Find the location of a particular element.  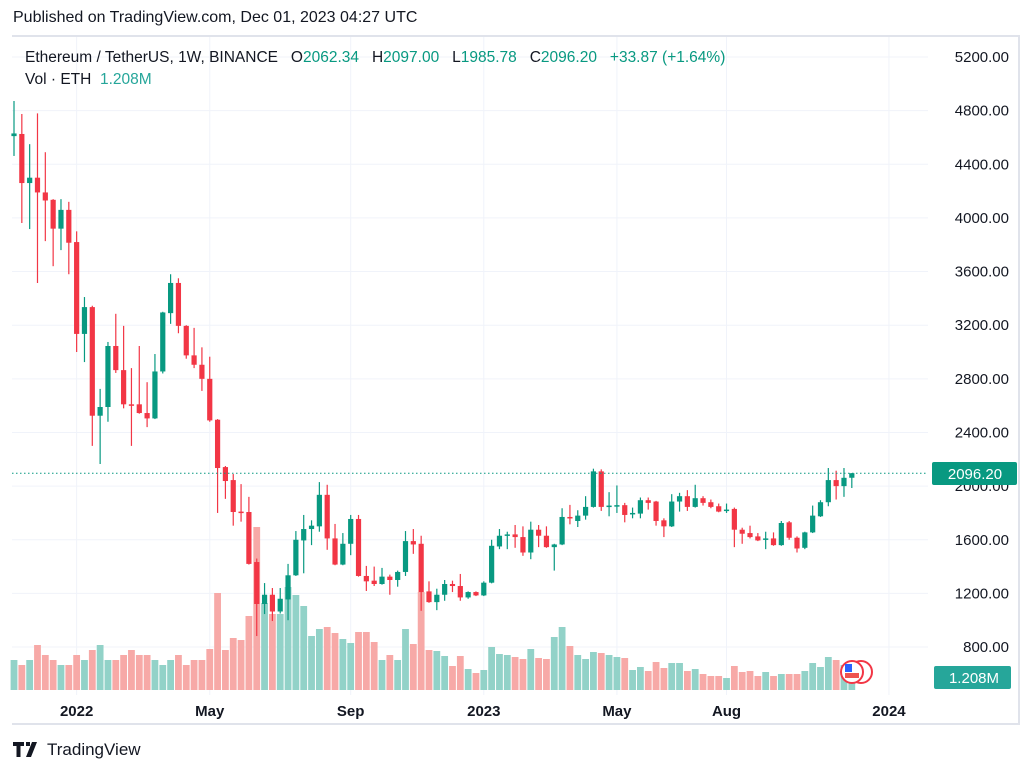

y-tick-label: 1200.00 is located at coordinates (982, 593).